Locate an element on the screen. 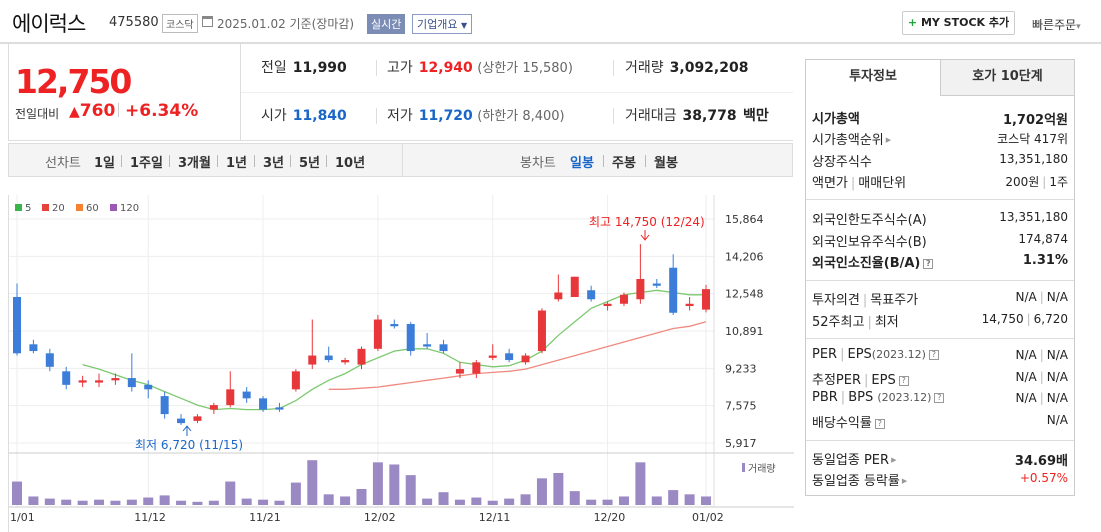 The width and height of the screenshot is (1101, 532). market-cap-rank-row: 시가총액순위 ▶ 코스닥 417위 is located at coordinates (940, 139).